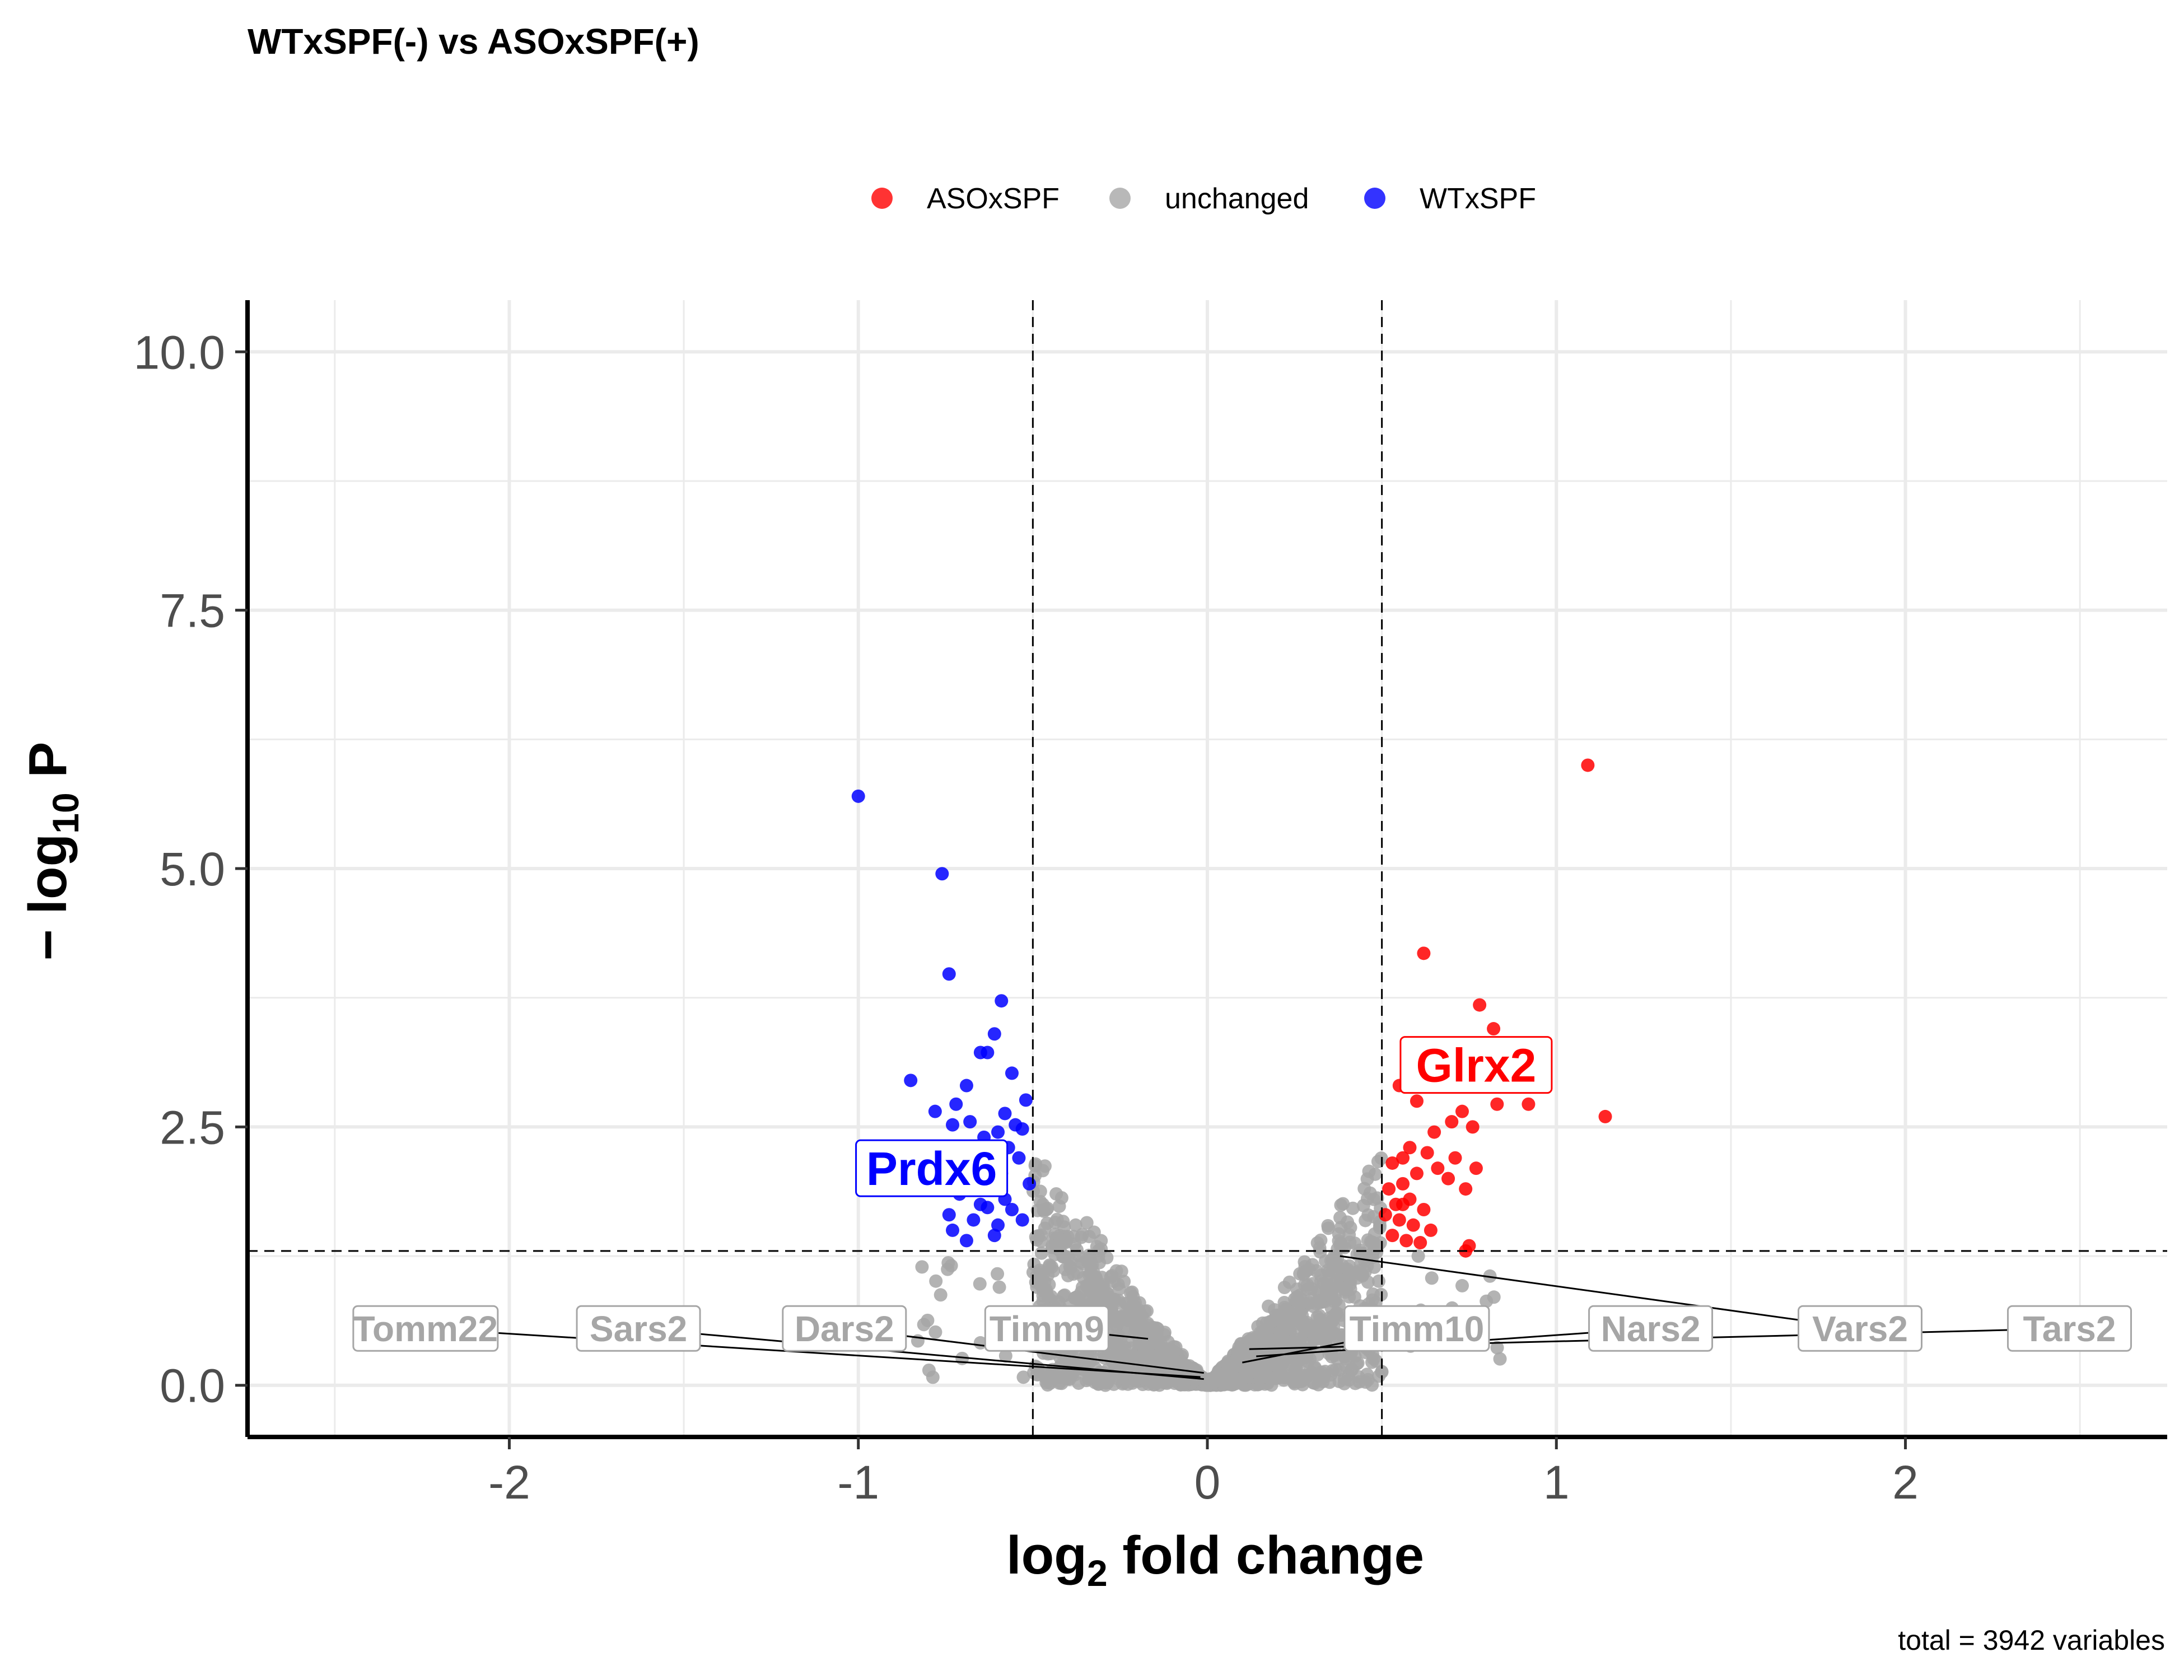  What do you see at coordinates (52, 852) in the screenshot?
I see `y-axis-label: − log10 P` at bounding box center [52, 852].